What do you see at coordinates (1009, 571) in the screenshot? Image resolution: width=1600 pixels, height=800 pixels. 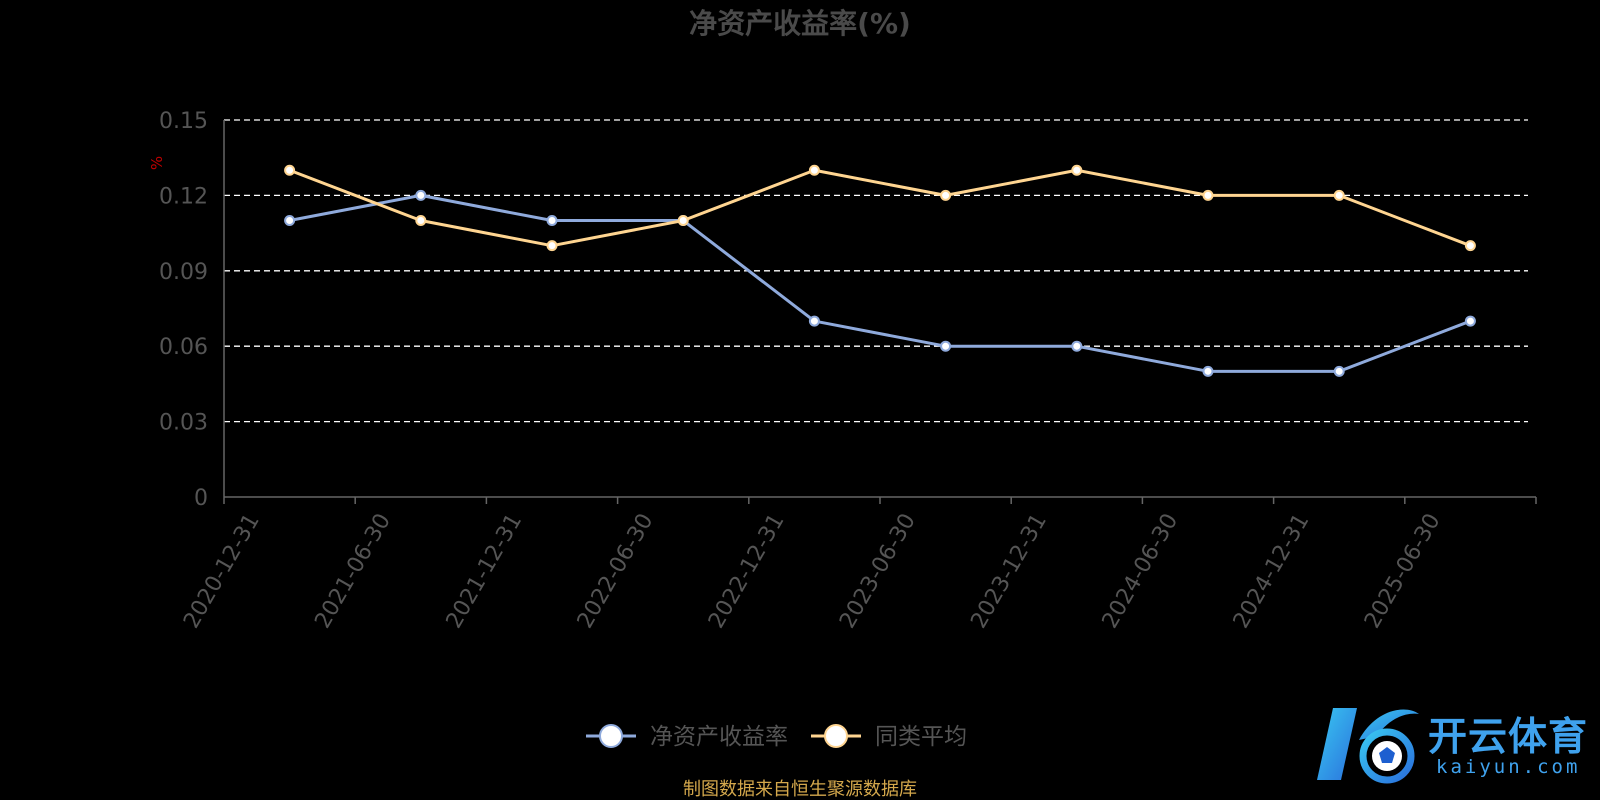 I see `x-tick-label: 2023-12-31` at bounding box center [1009, 571].